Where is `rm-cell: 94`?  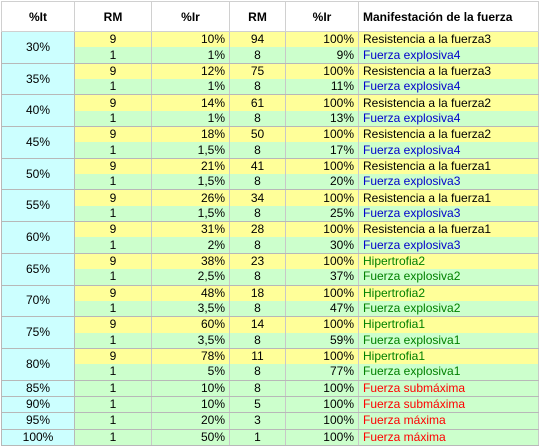 rm-cell: 94 is located at coordinates (257, 39).